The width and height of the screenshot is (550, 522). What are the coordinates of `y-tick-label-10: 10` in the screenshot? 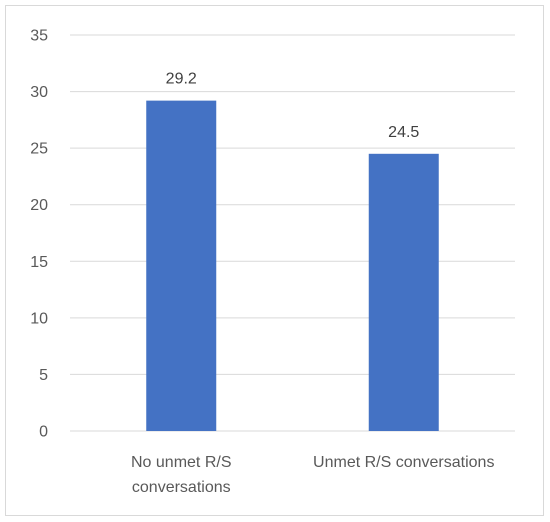 It's located at (39, 318).